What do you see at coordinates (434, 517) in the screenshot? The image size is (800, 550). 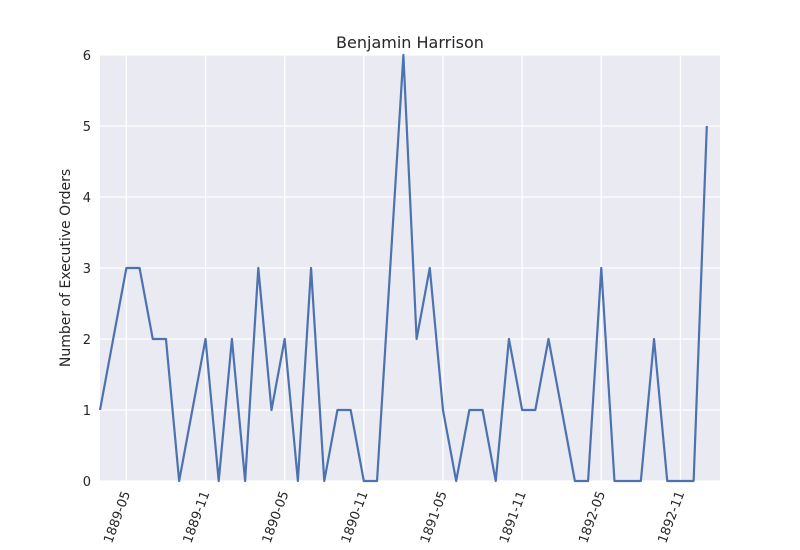 I see `x-tick-label: 1891-05` at bounding box center [434, 517].